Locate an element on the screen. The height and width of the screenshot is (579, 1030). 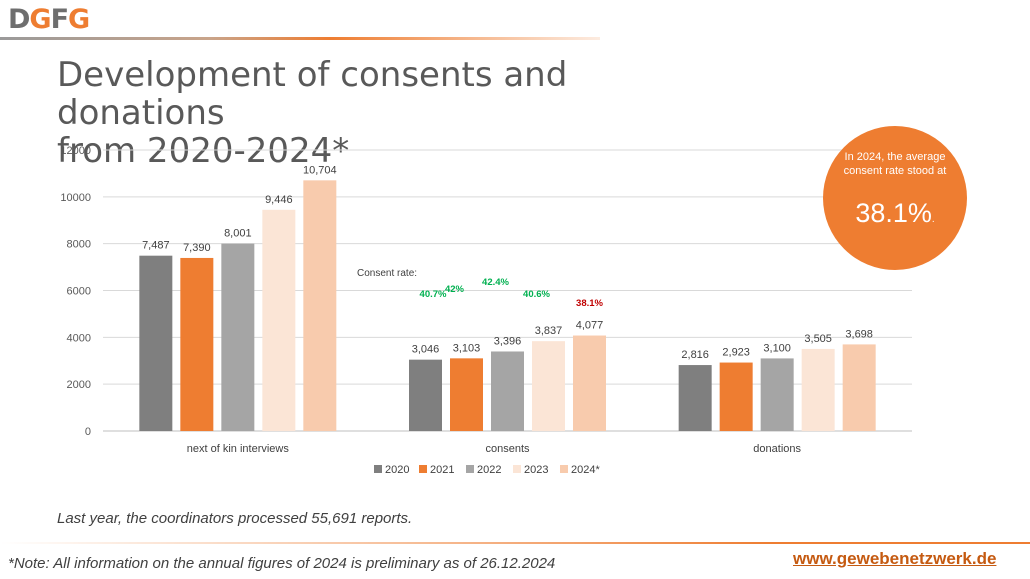
data-label: 3,396 is located at coordinates (508, 341).